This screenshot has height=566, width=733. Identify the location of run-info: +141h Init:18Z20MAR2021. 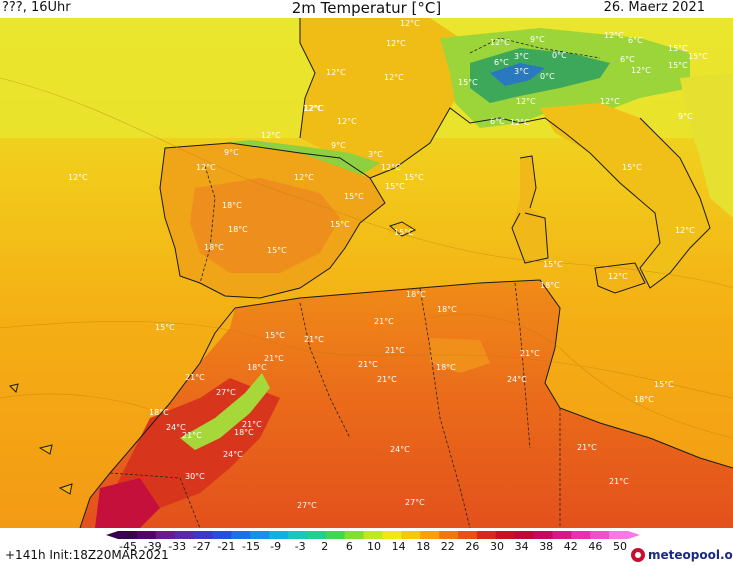
(87, 555).